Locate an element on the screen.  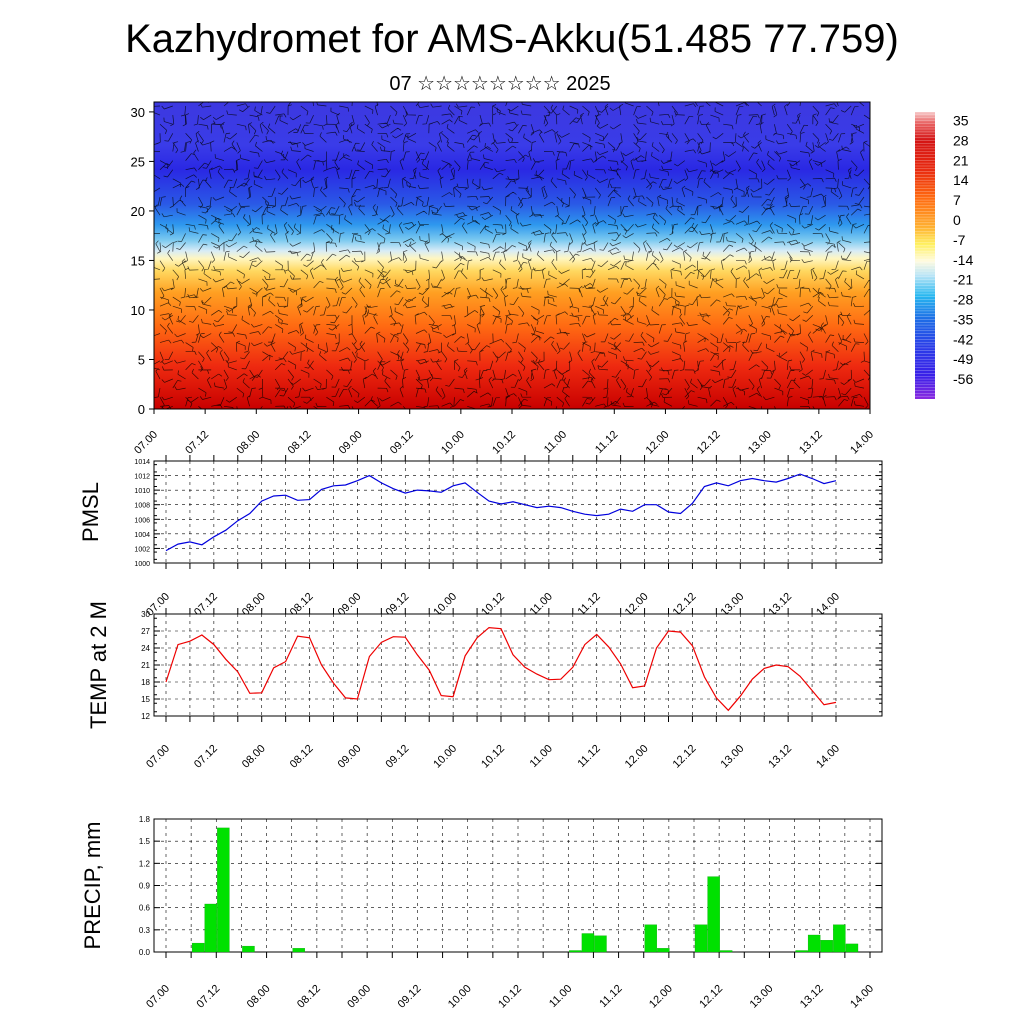
precip-x-tick-label: 13.00 is located at coordinates (762, 997).